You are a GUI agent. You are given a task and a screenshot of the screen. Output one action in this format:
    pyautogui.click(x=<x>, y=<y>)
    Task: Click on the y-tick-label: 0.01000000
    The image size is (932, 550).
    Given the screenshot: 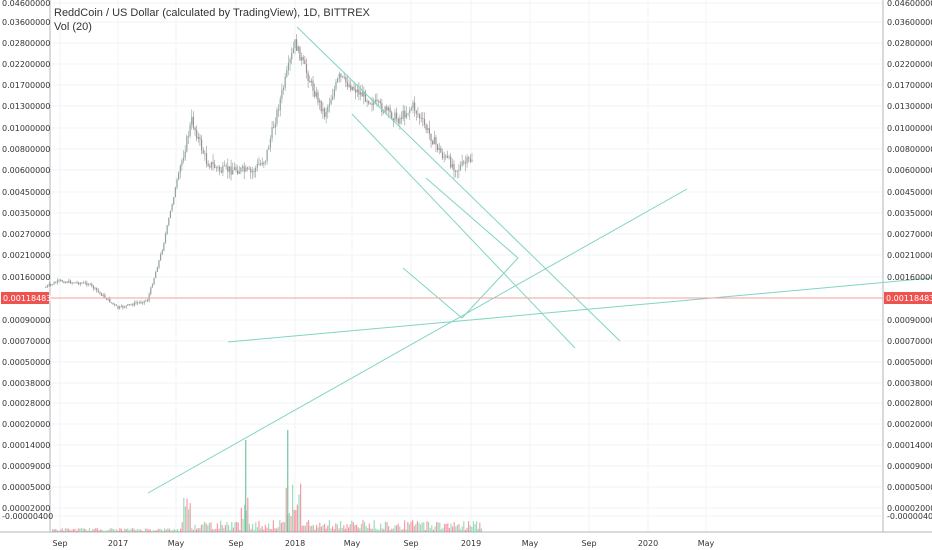 What is the action you would take?
    pyautogui.click(x=26, y=128)
    